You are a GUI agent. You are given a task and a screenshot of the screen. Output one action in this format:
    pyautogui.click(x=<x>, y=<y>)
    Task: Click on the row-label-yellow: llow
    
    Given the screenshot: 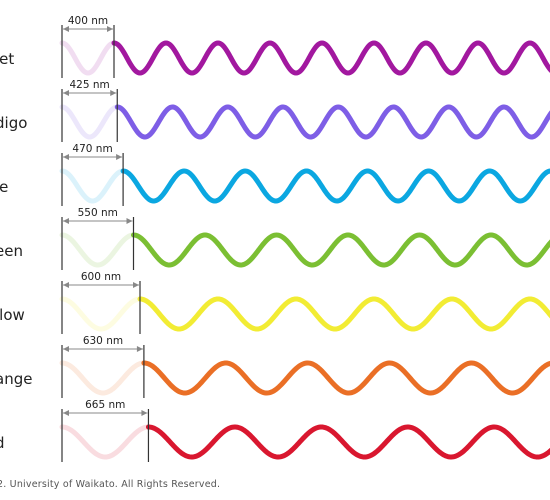 What is the action you would take?
    pyautogui.click(x=12, y=315)
    